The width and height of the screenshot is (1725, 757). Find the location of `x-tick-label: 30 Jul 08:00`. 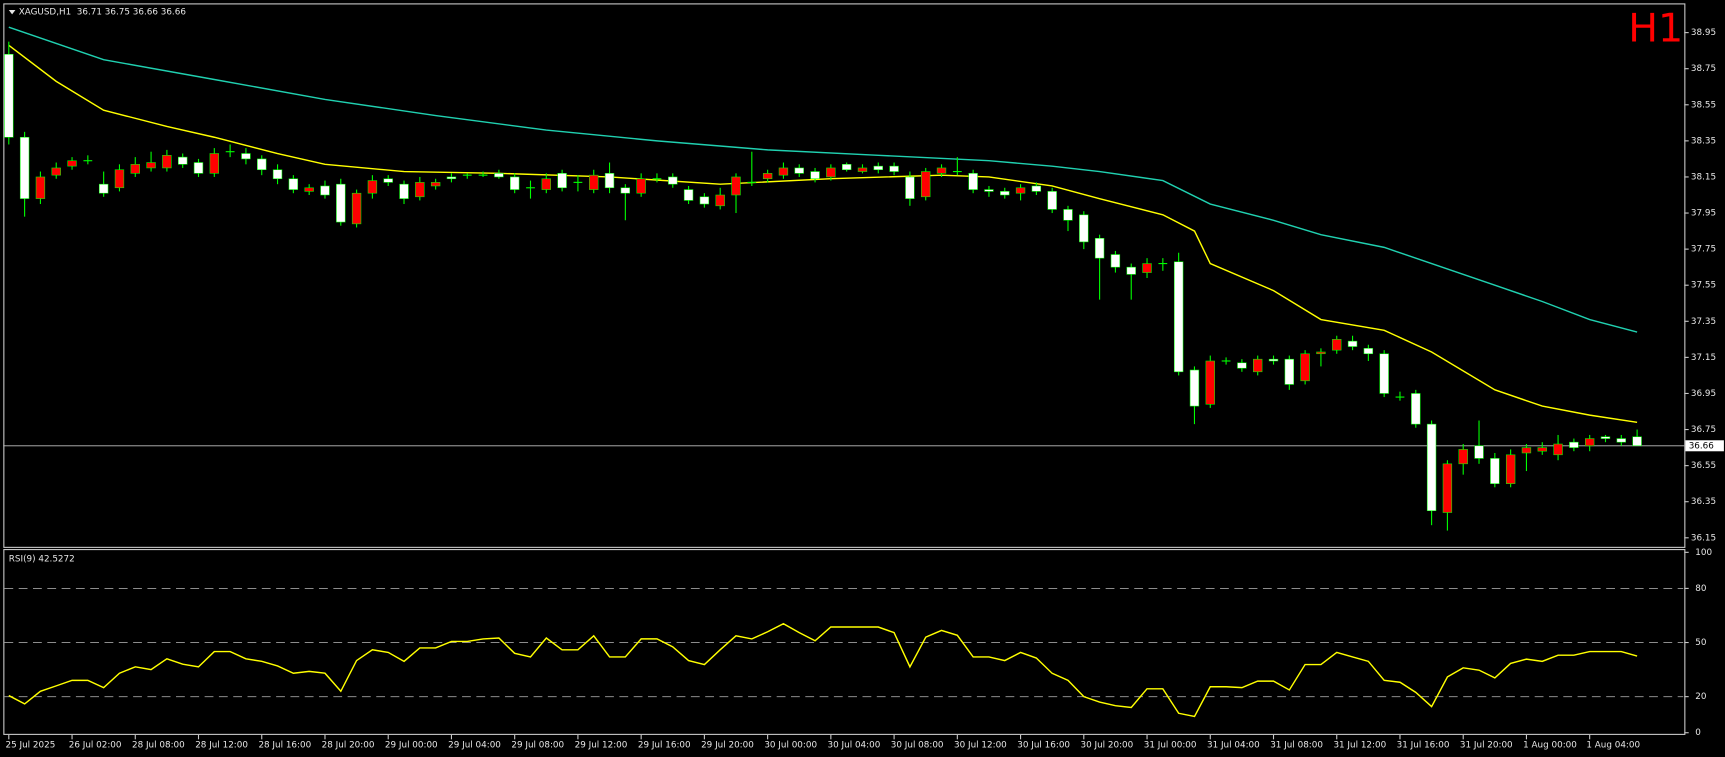

x-tick-label: 30 Jul 08:00 is located at coordinates (917, 745).